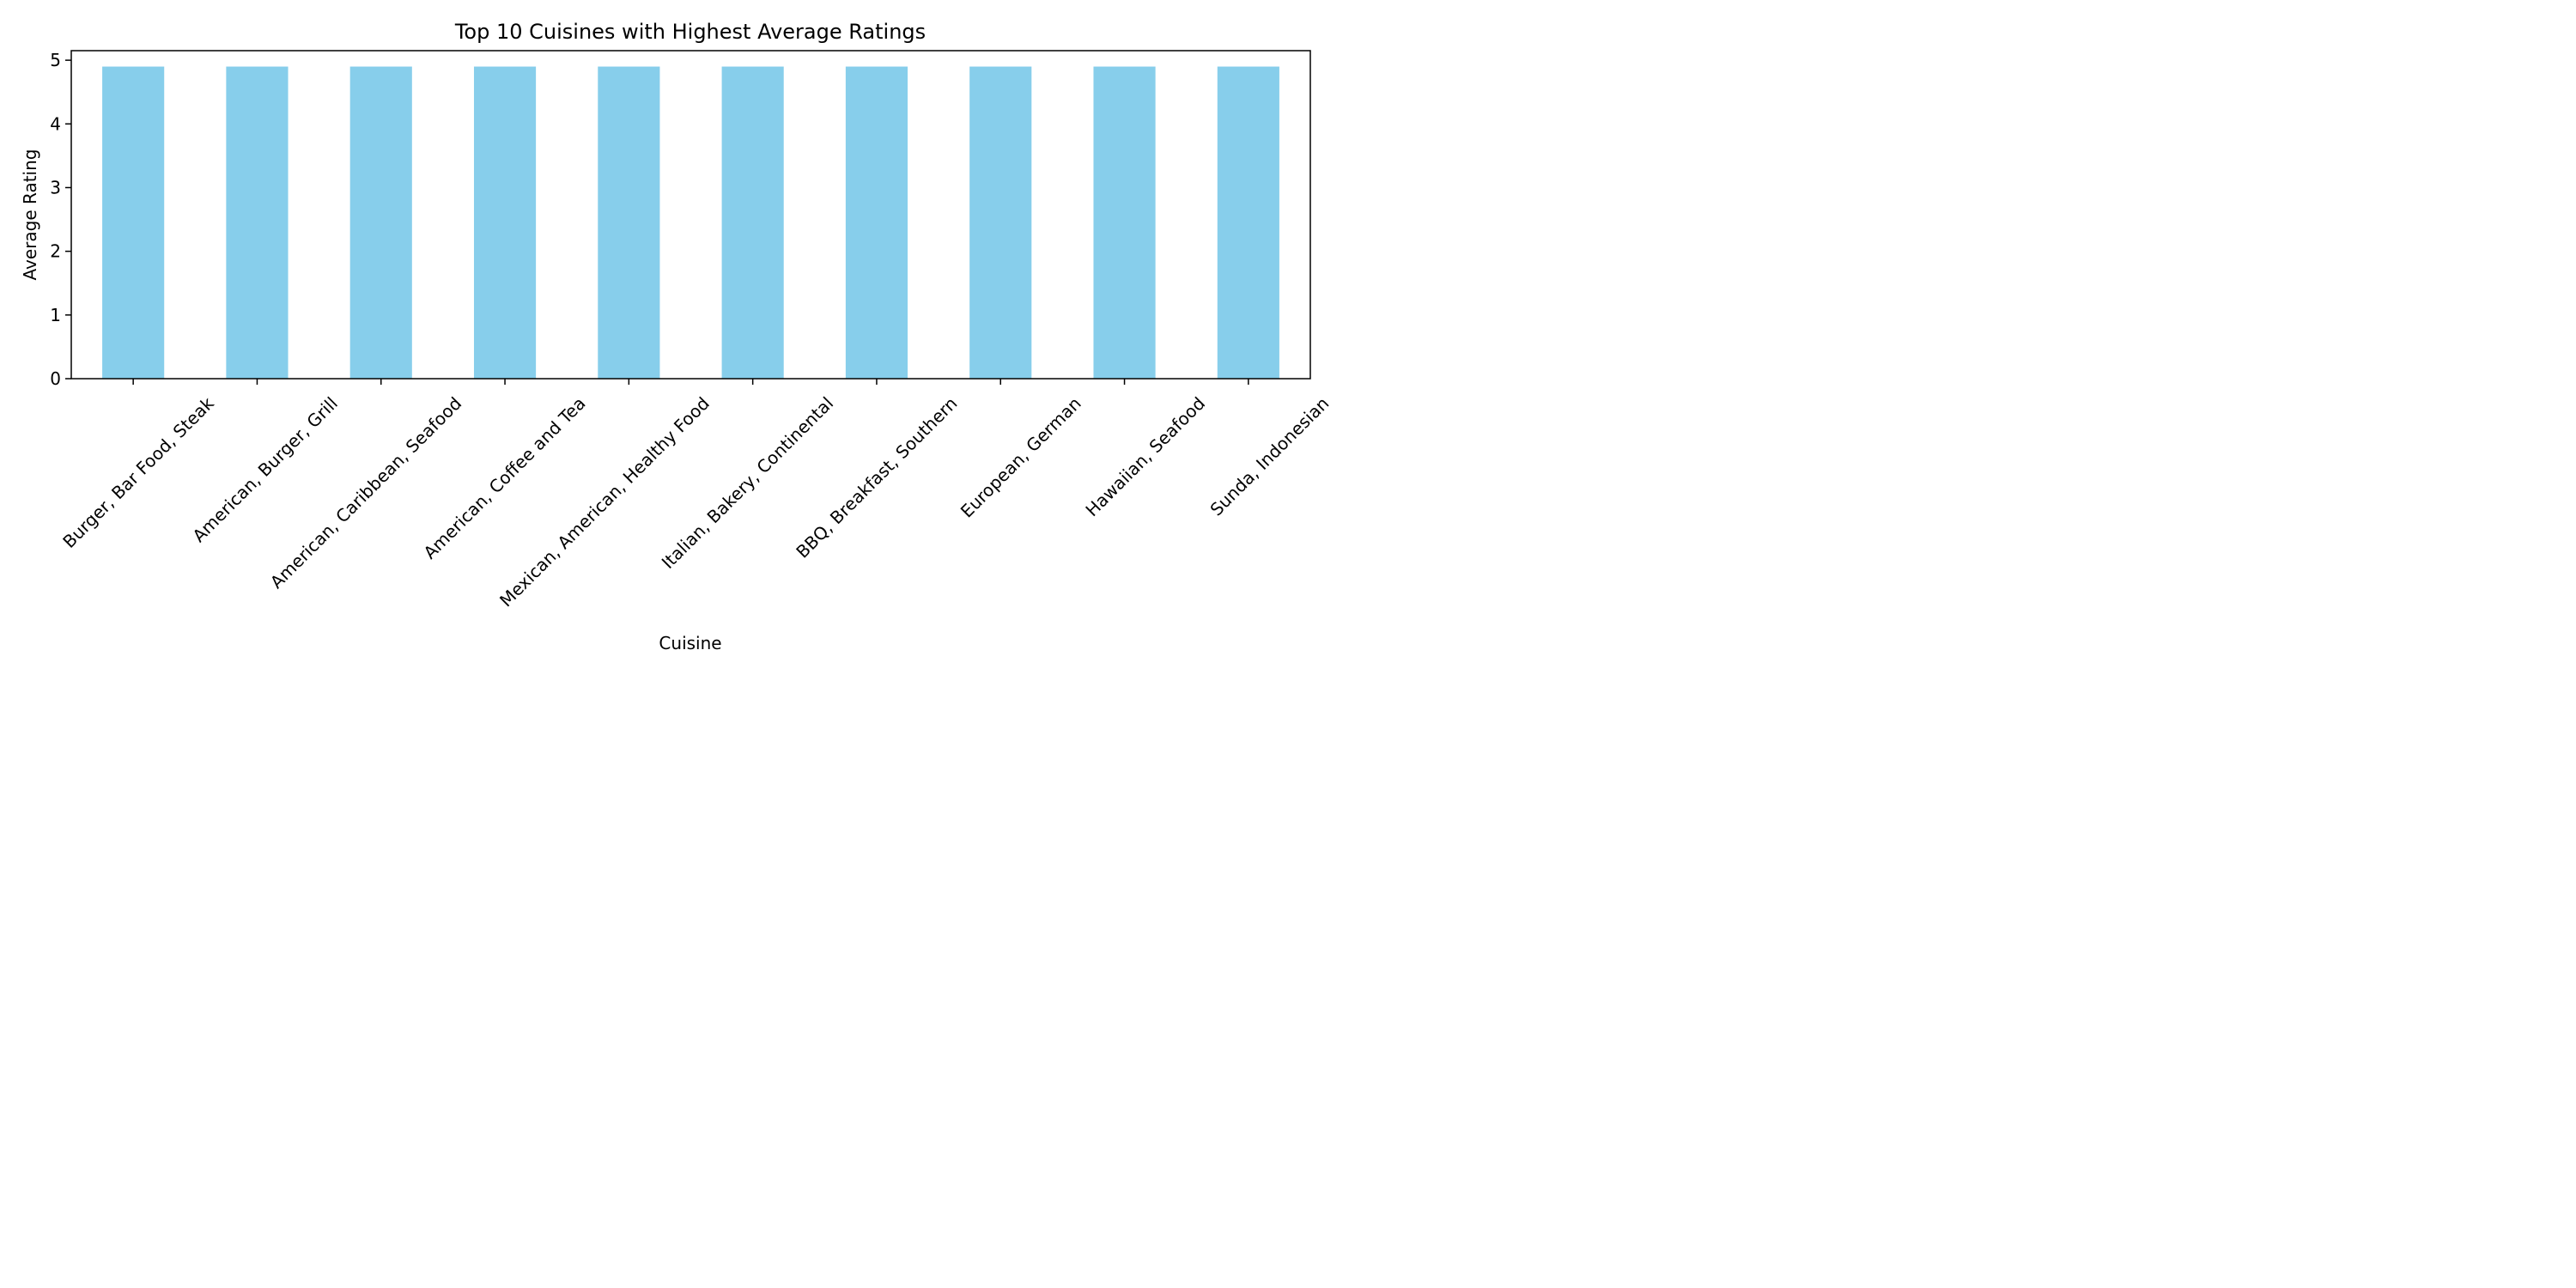  What do you see at coordinates (1145, 457) in the screenshot?
I see `x-tick-label: Hawaiian, Seafood` at bounding box center [1145, 457].